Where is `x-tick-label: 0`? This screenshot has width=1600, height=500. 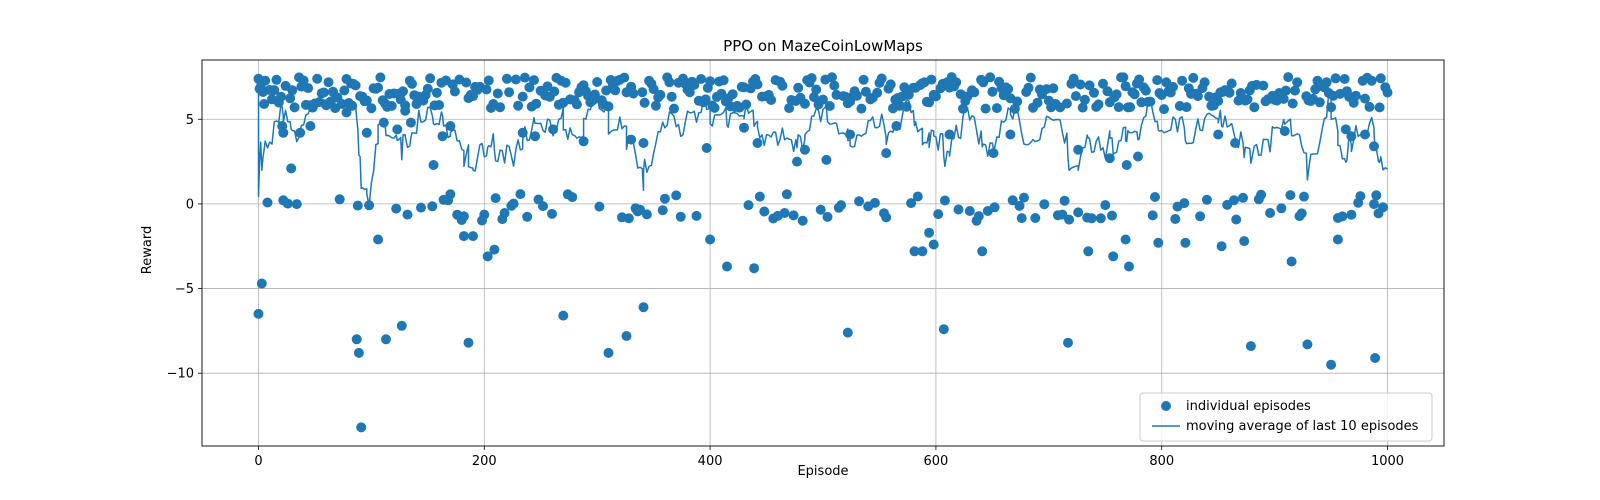
x-tick-label: 0 is located at coordinates (258, 461).